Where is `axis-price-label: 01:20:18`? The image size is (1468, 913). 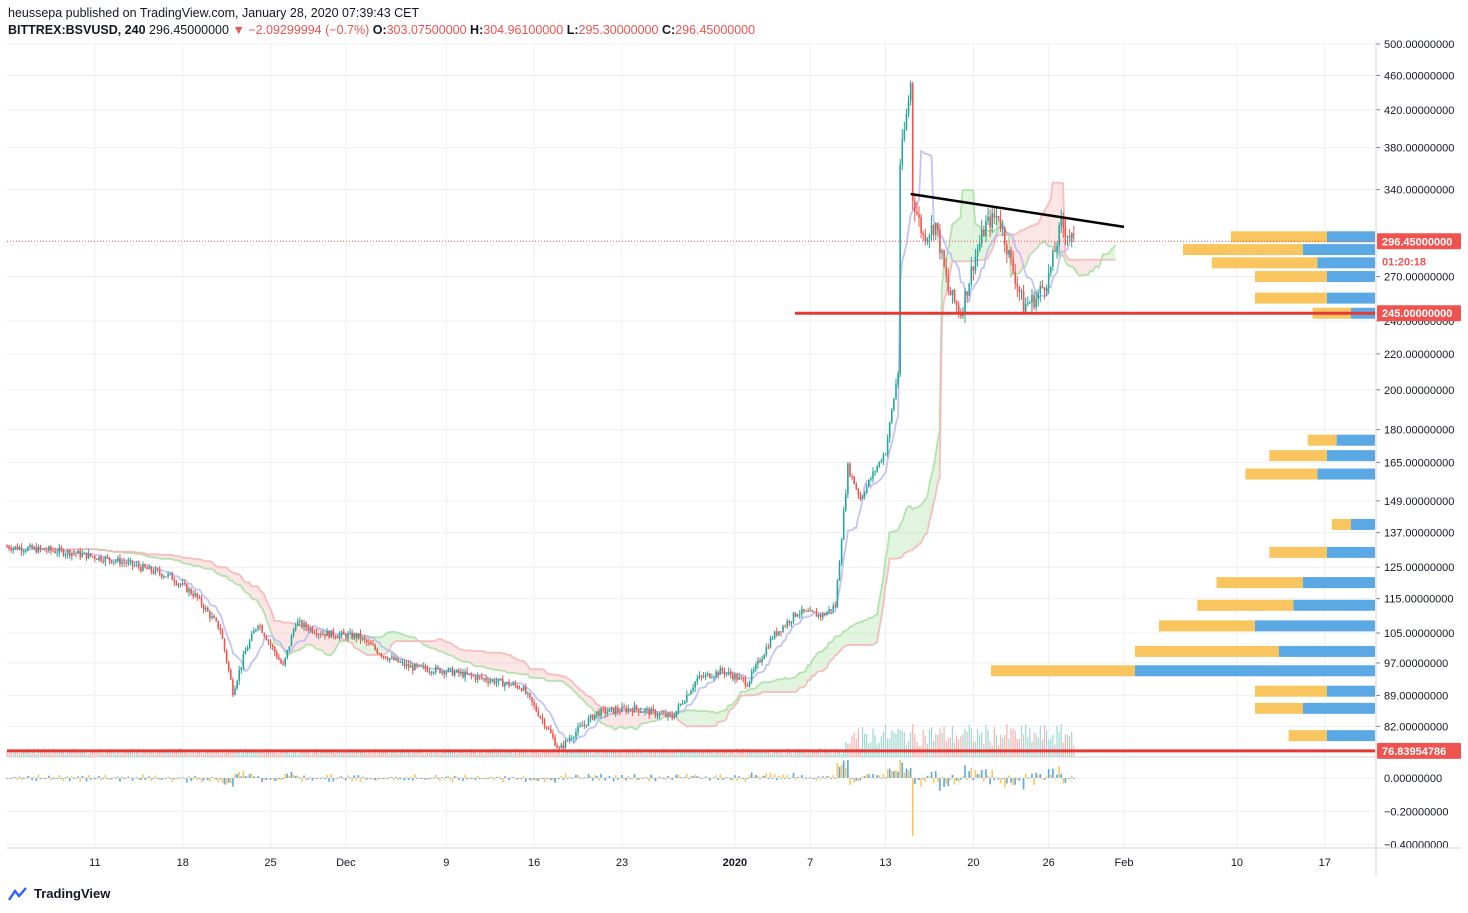 axis-price-label: 01:20:18 is located at coordinates (1404, 262).